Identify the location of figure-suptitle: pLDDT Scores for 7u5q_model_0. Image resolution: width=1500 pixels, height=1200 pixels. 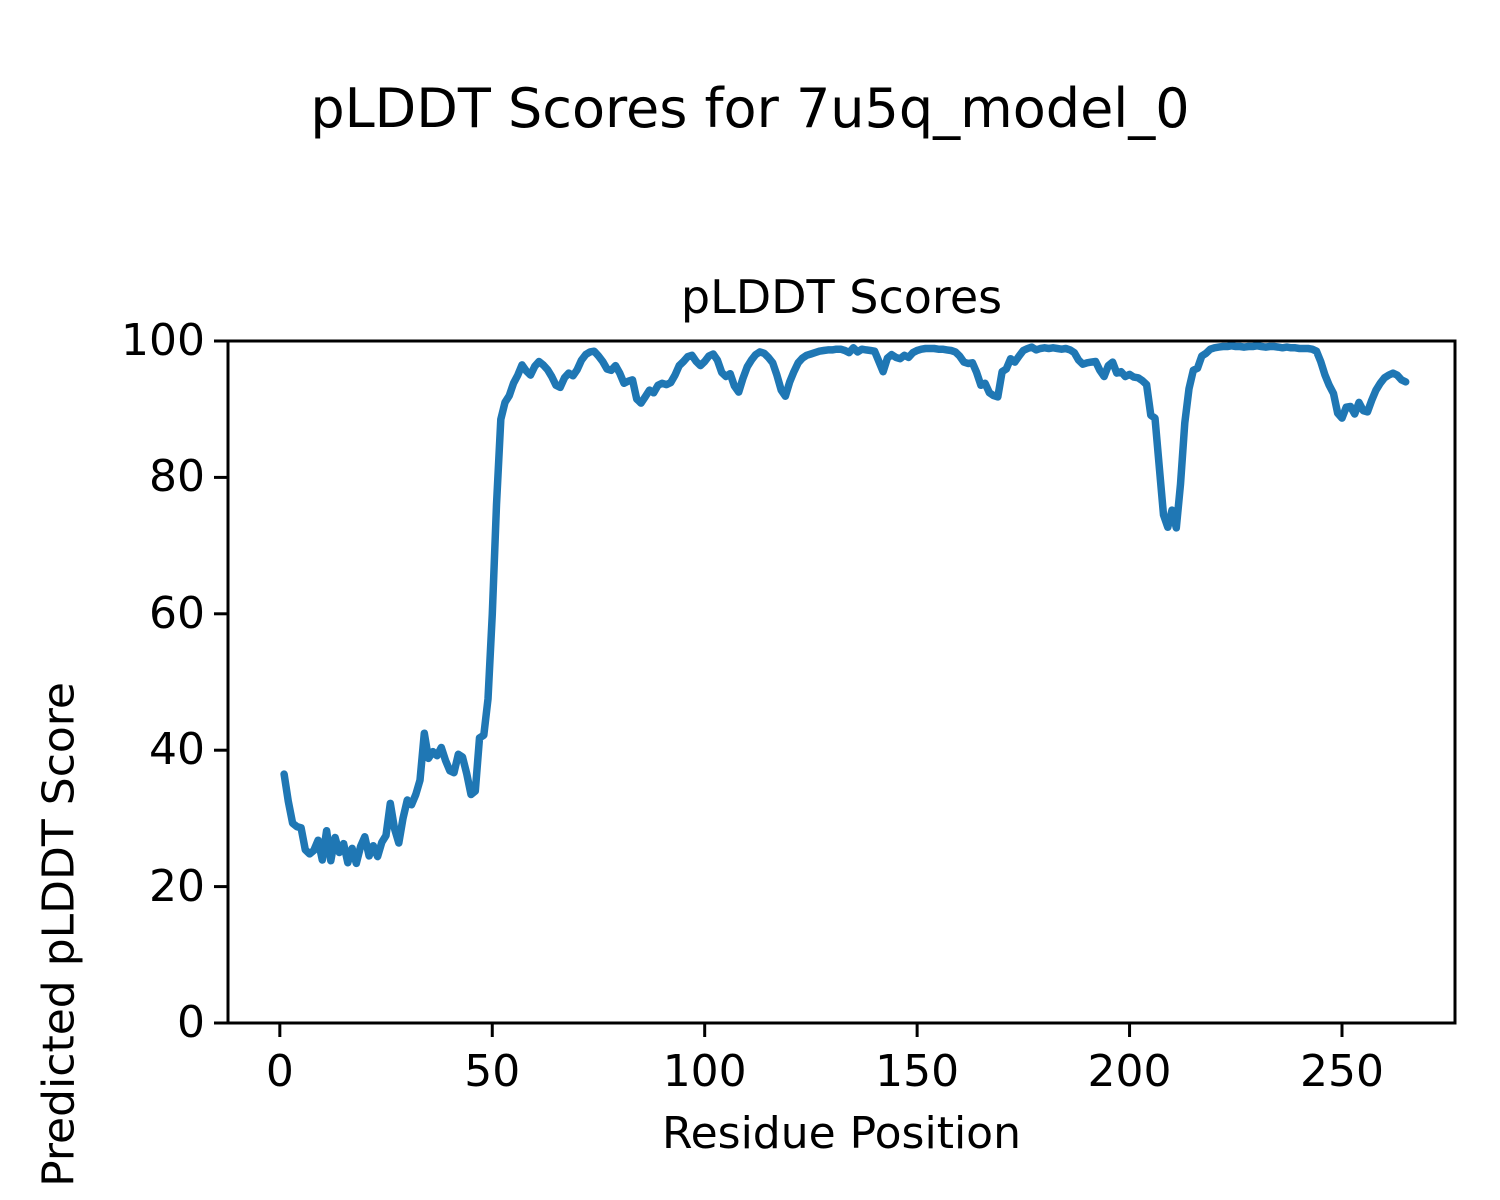
(750, 108).